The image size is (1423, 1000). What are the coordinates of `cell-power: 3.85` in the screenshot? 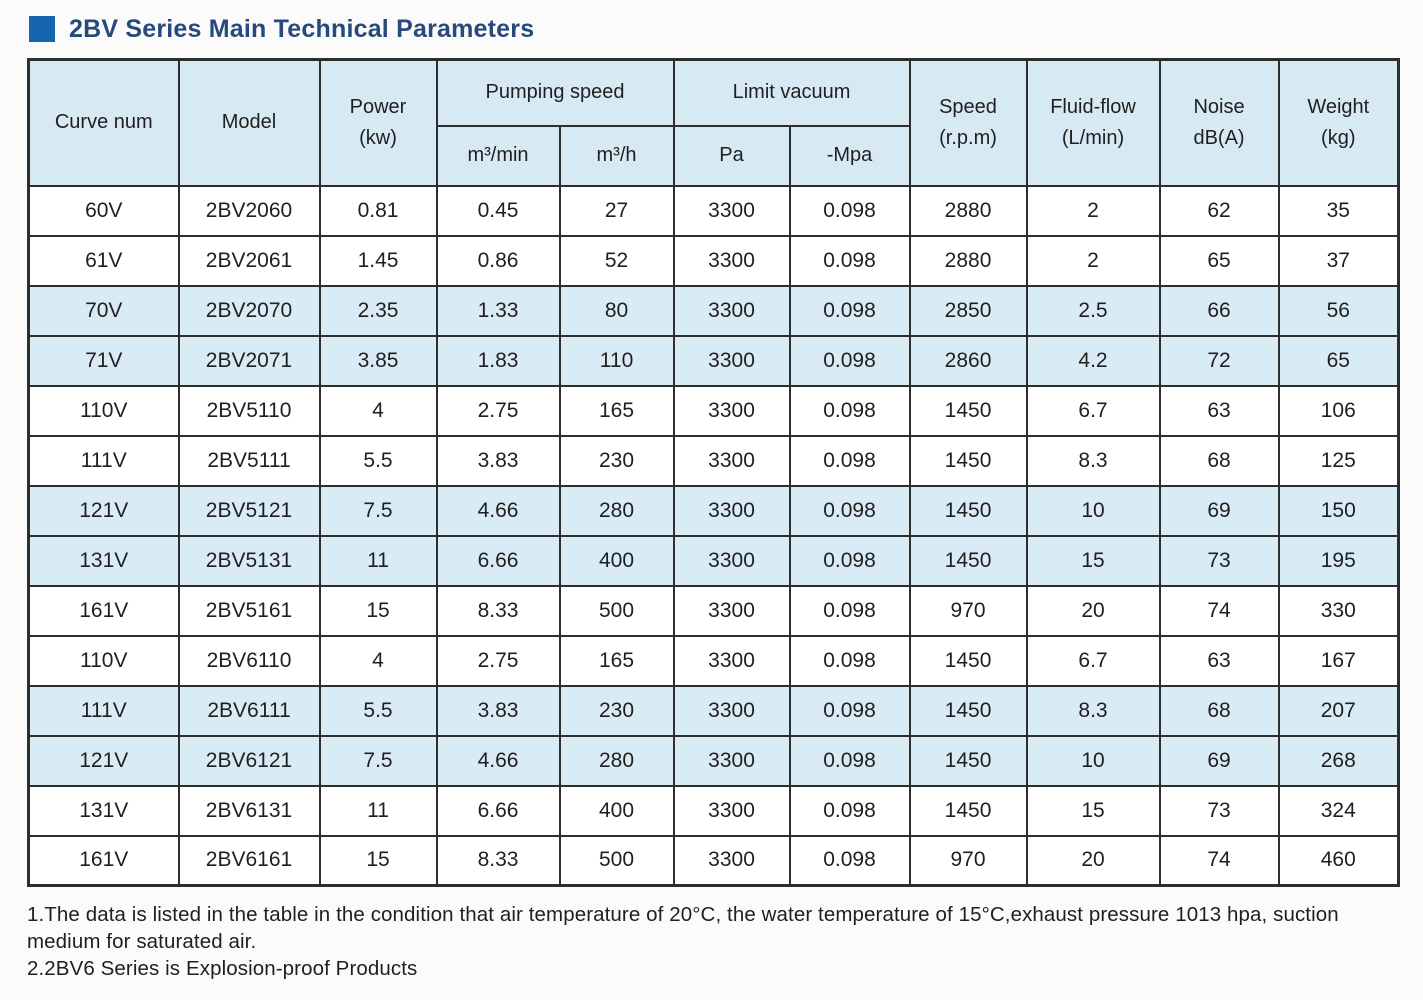 It's located at (378, 360).